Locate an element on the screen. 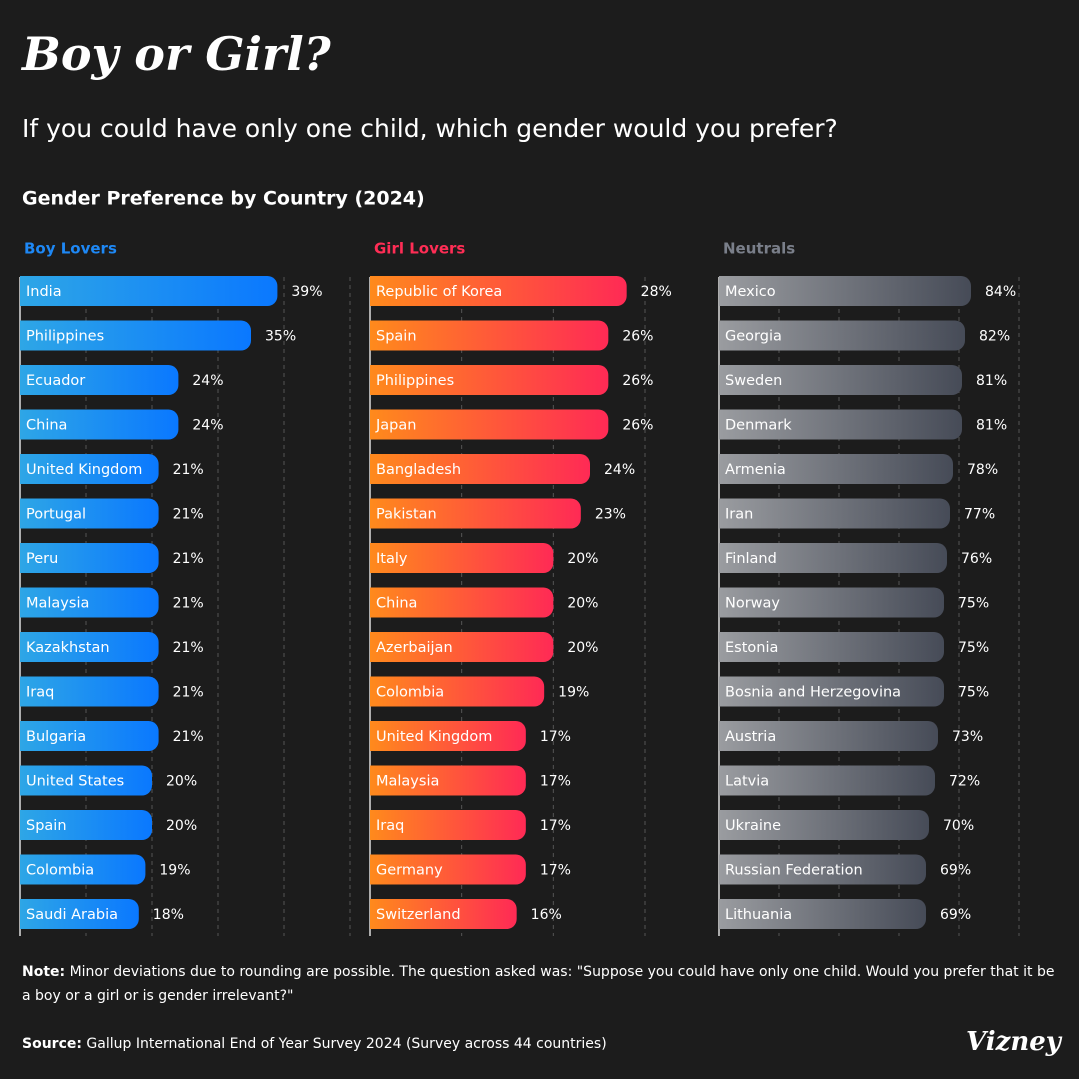 This screenshot has width=1079, height=1079. category-label: Republic of Korea is located at coordinates (439, 292).